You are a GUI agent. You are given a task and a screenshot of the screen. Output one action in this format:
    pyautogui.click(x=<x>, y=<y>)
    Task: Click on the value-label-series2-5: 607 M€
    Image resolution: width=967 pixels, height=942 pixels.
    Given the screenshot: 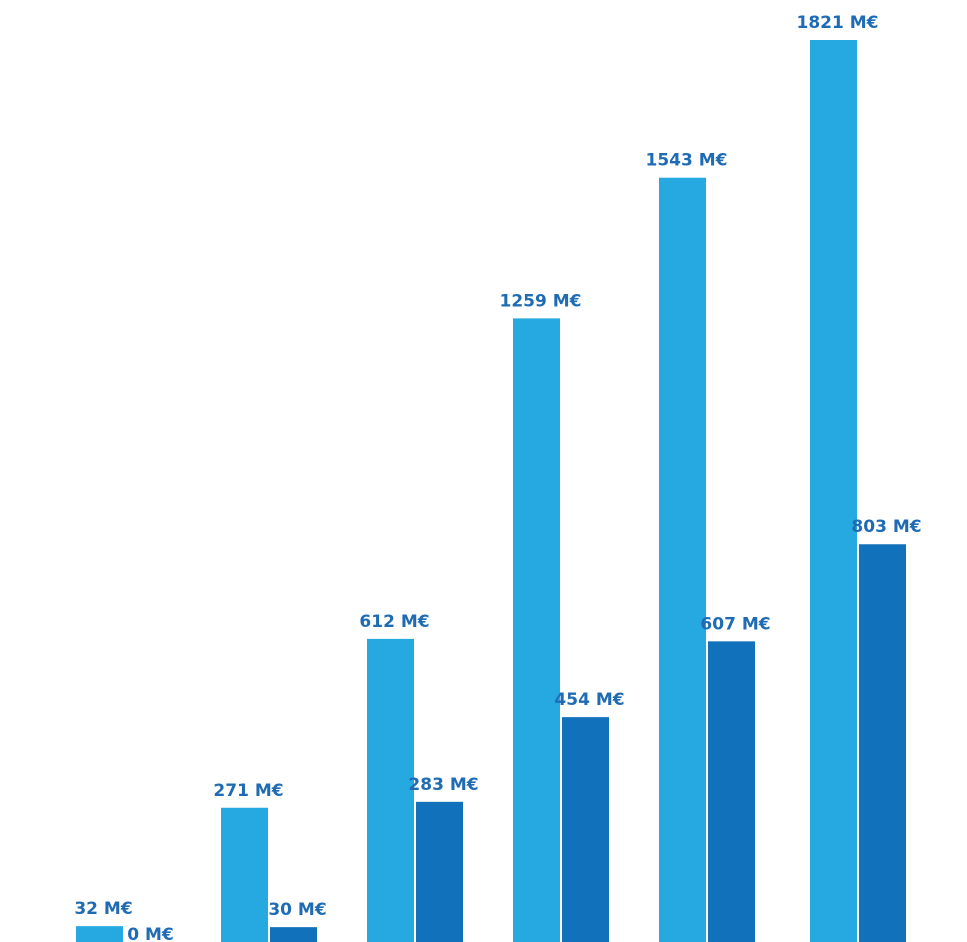 What is the action you would take?
    pyautogui.click(x=735, y=624)
    